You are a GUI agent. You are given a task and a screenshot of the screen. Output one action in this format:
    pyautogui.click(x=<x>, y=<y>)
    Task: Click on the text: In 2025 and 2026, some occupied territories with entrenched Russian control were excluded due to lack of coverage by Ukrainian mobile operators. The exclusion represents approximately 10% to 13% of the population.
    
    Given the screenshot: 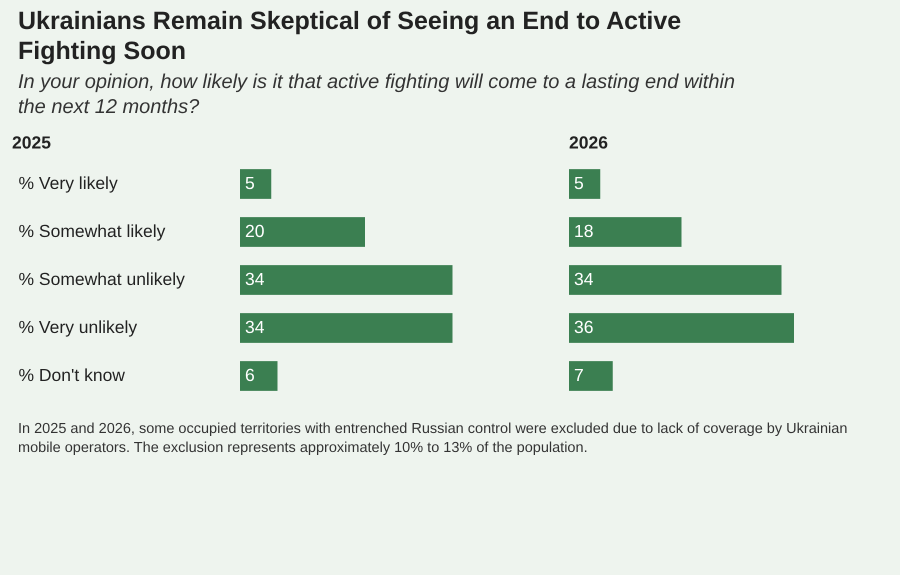 What is the action you would take?
    pyautogui.click(x=433, y=439)
    